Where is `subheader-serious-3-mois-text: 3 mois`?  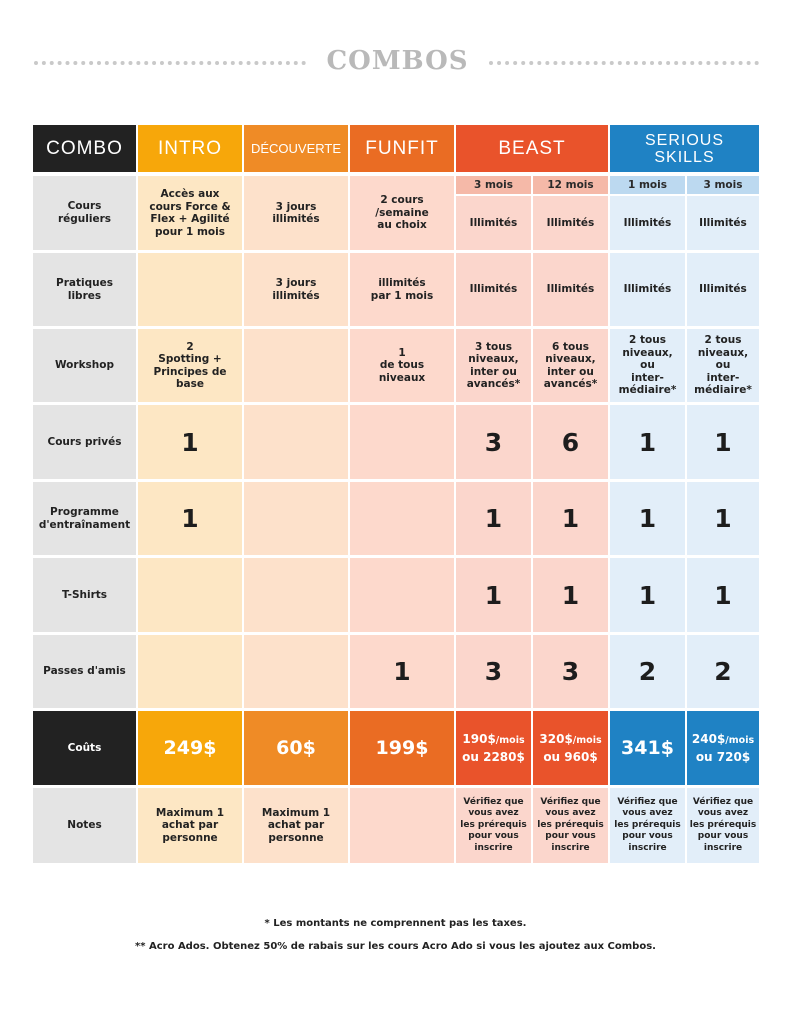
subheader-serious-3-mois-text: 3 mois is located at coordinates (723, 185).